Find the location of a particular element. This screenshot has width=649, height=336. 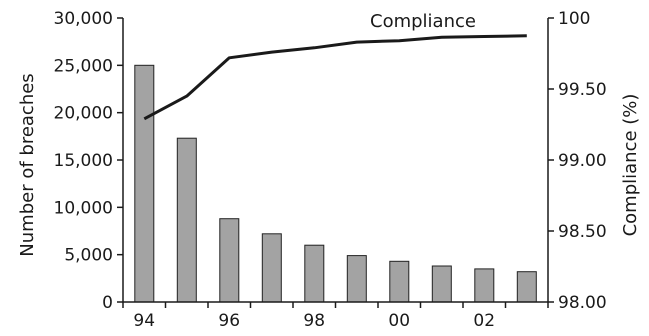

y-left-tick-label: 5,000 is located at coordinates (88, 256).